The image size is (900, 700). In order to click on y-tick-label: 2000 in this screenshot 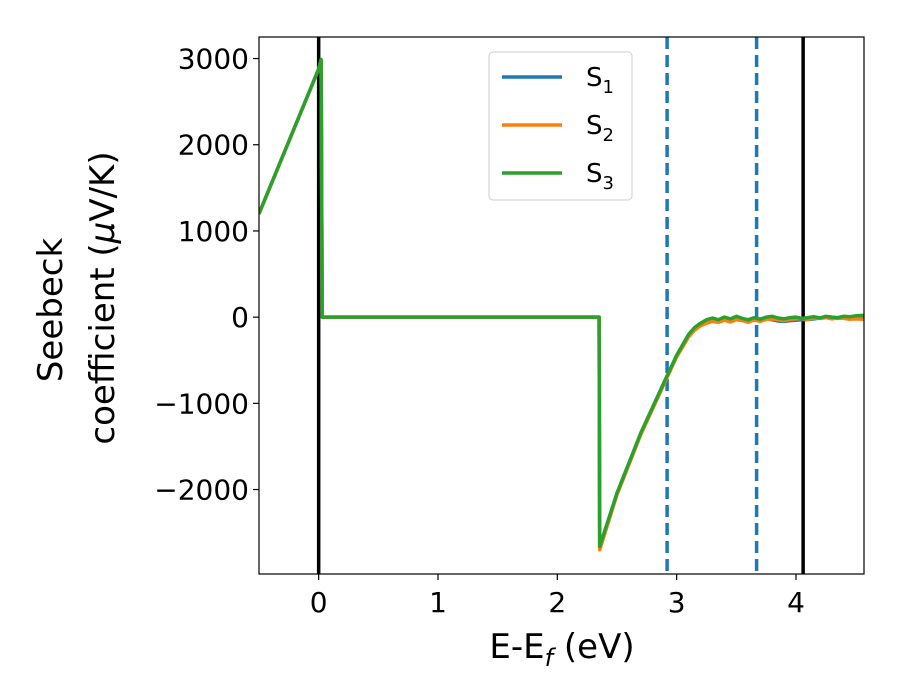, I will do `click(213, 145)`.